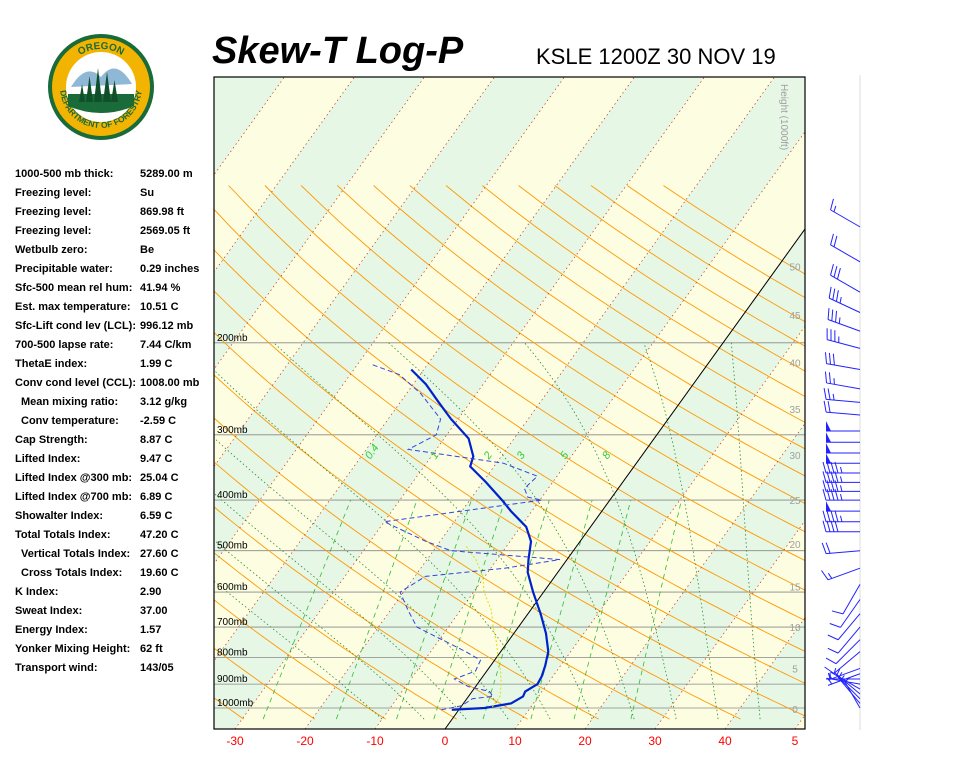 The width and height of the screenshot is (960, 768). What do you see at coordinates (795, 501) in the screenshot?
I see `height-tick-label: 25` at bounding box center [795, 501].